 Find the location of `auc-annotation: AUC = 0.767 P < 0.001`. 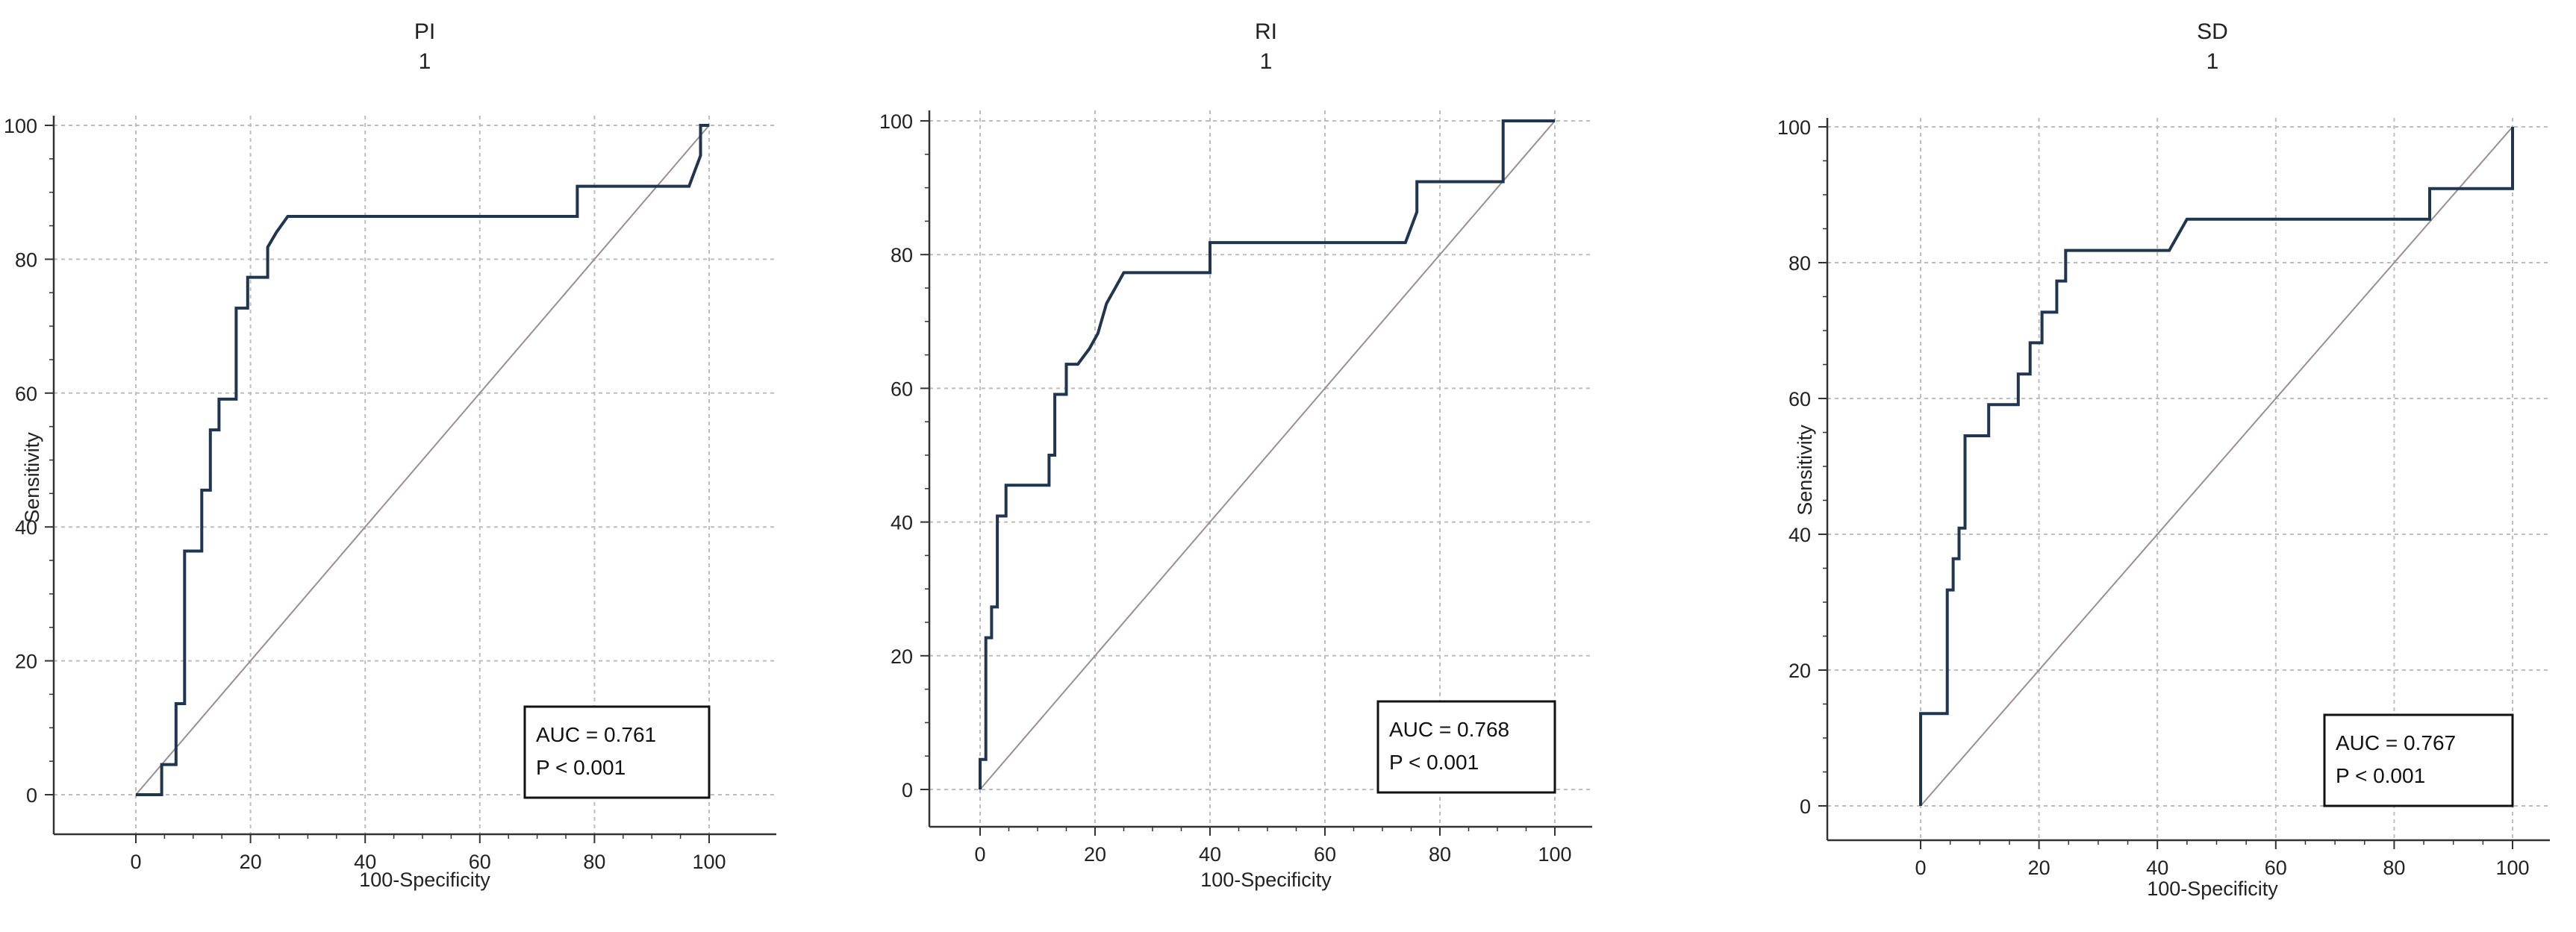

auc-annotation: AUC = 0.767 P < 0.001 is located at coordinates (2418, 760).